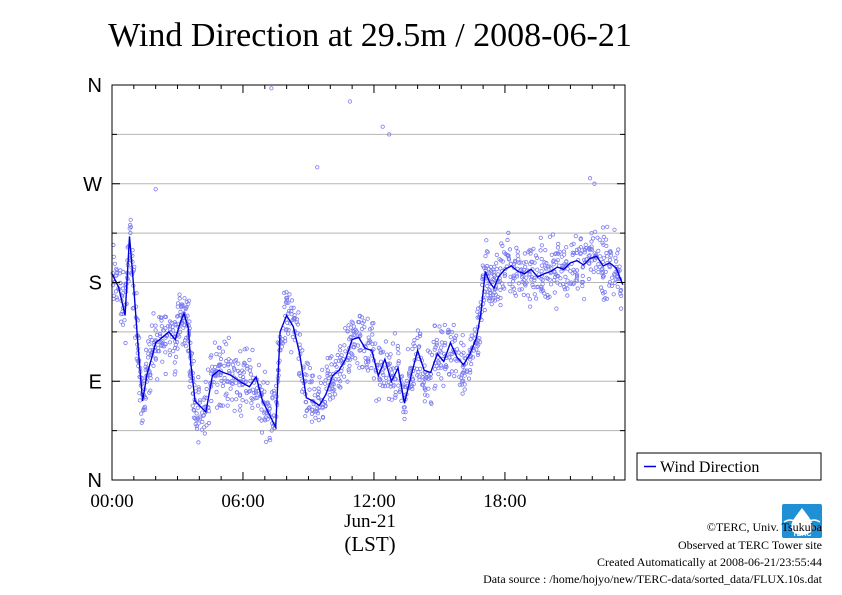 The image size is (842, 595). What do you see at coordinates (111, 501) in the screenshot?
I see `x-tick-label: 00:00` at bounding box center [111, 501].